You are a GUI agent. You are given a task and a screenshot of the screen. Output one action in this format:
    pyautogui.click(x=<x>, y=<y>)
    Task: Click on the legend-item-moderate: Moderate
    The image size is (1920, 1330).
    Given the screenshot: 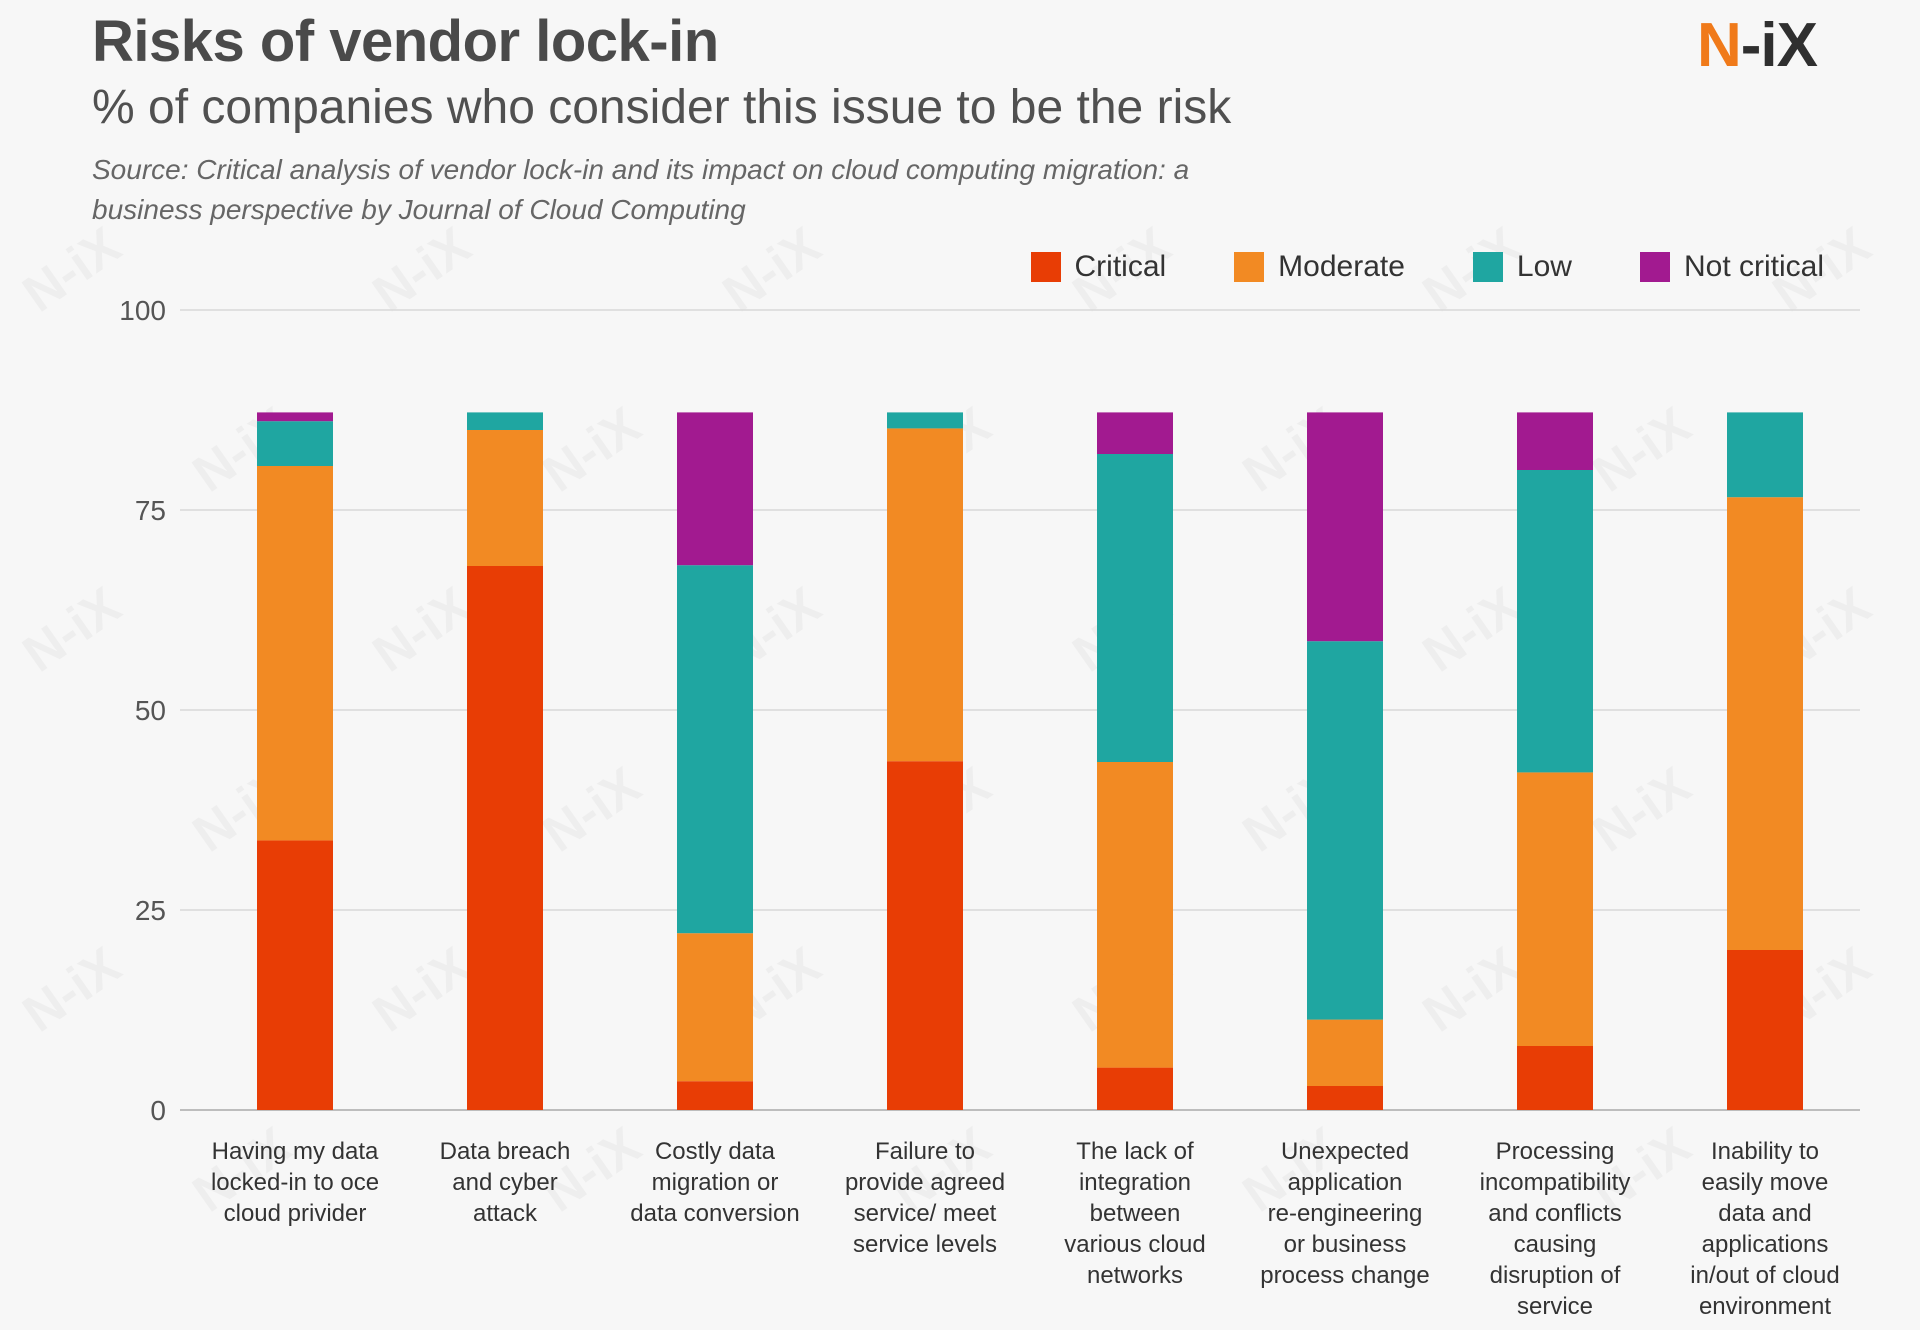 What is the action you would take?
    pyautogui.click(x=1319, y=267)
    